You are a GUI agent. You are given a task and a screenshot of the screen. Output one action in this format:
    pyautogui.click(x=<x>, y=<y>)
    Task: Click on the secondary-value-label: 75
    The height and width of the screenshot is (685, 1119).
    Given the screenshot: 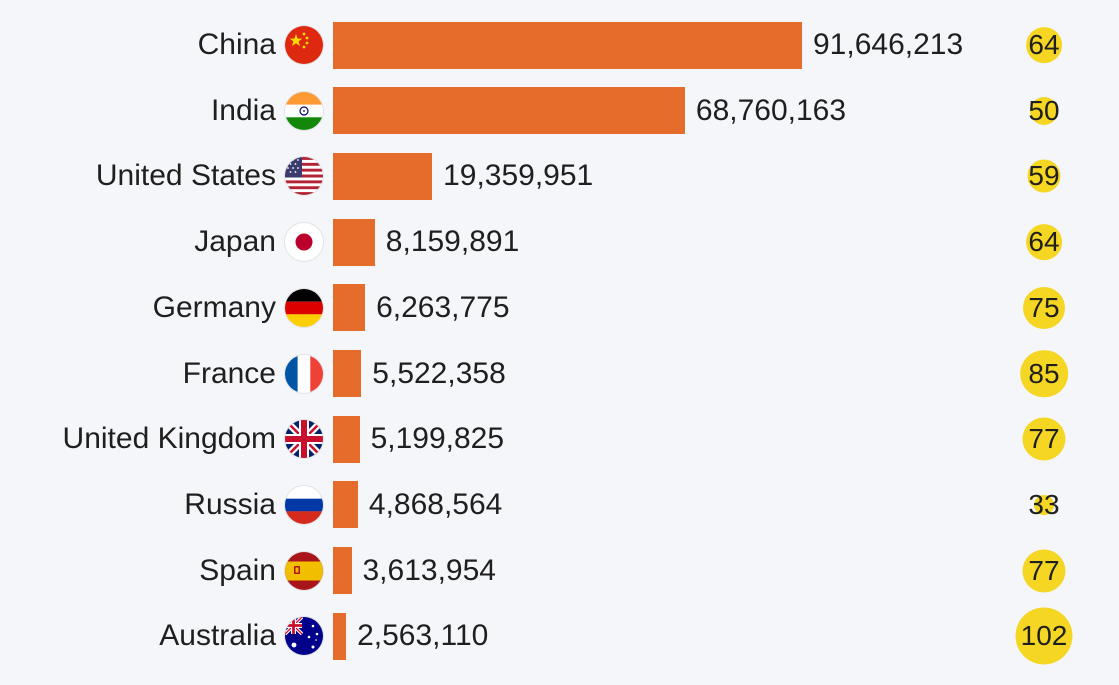 What is the action you would take?
    pyautogui.click(x=1044, y=307)
    